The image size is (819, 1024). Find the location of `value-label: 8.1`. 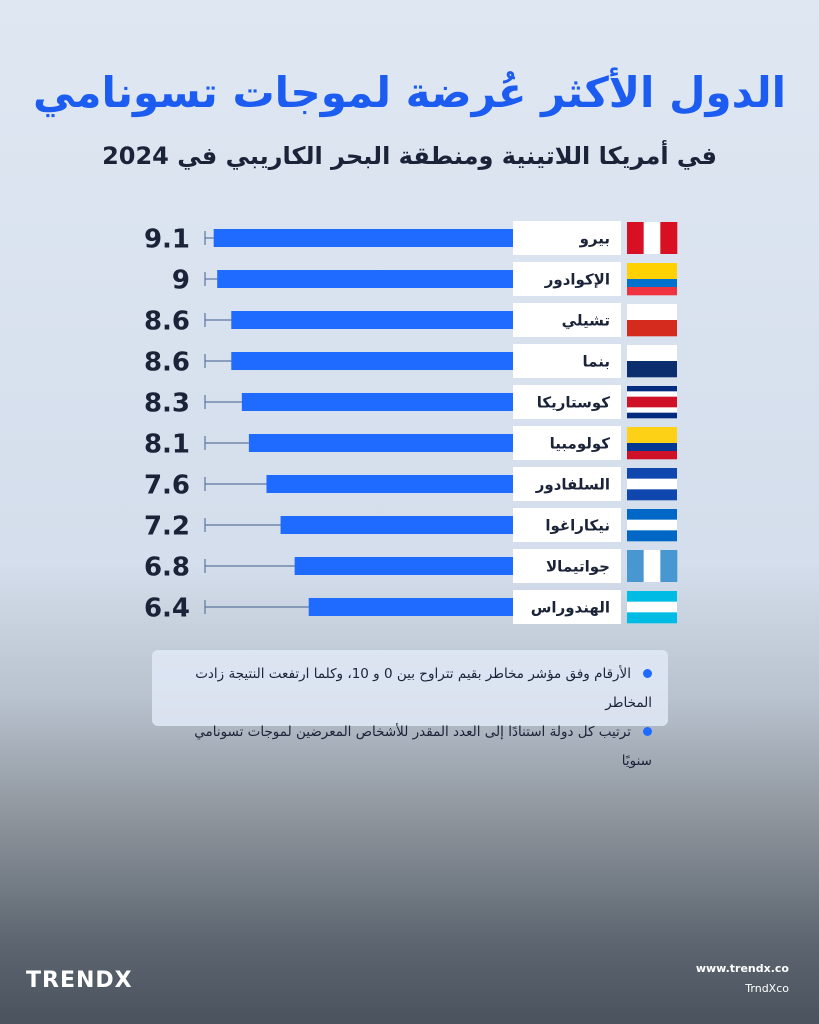

value-label: 8.1 is located at coordinates (167, 445).